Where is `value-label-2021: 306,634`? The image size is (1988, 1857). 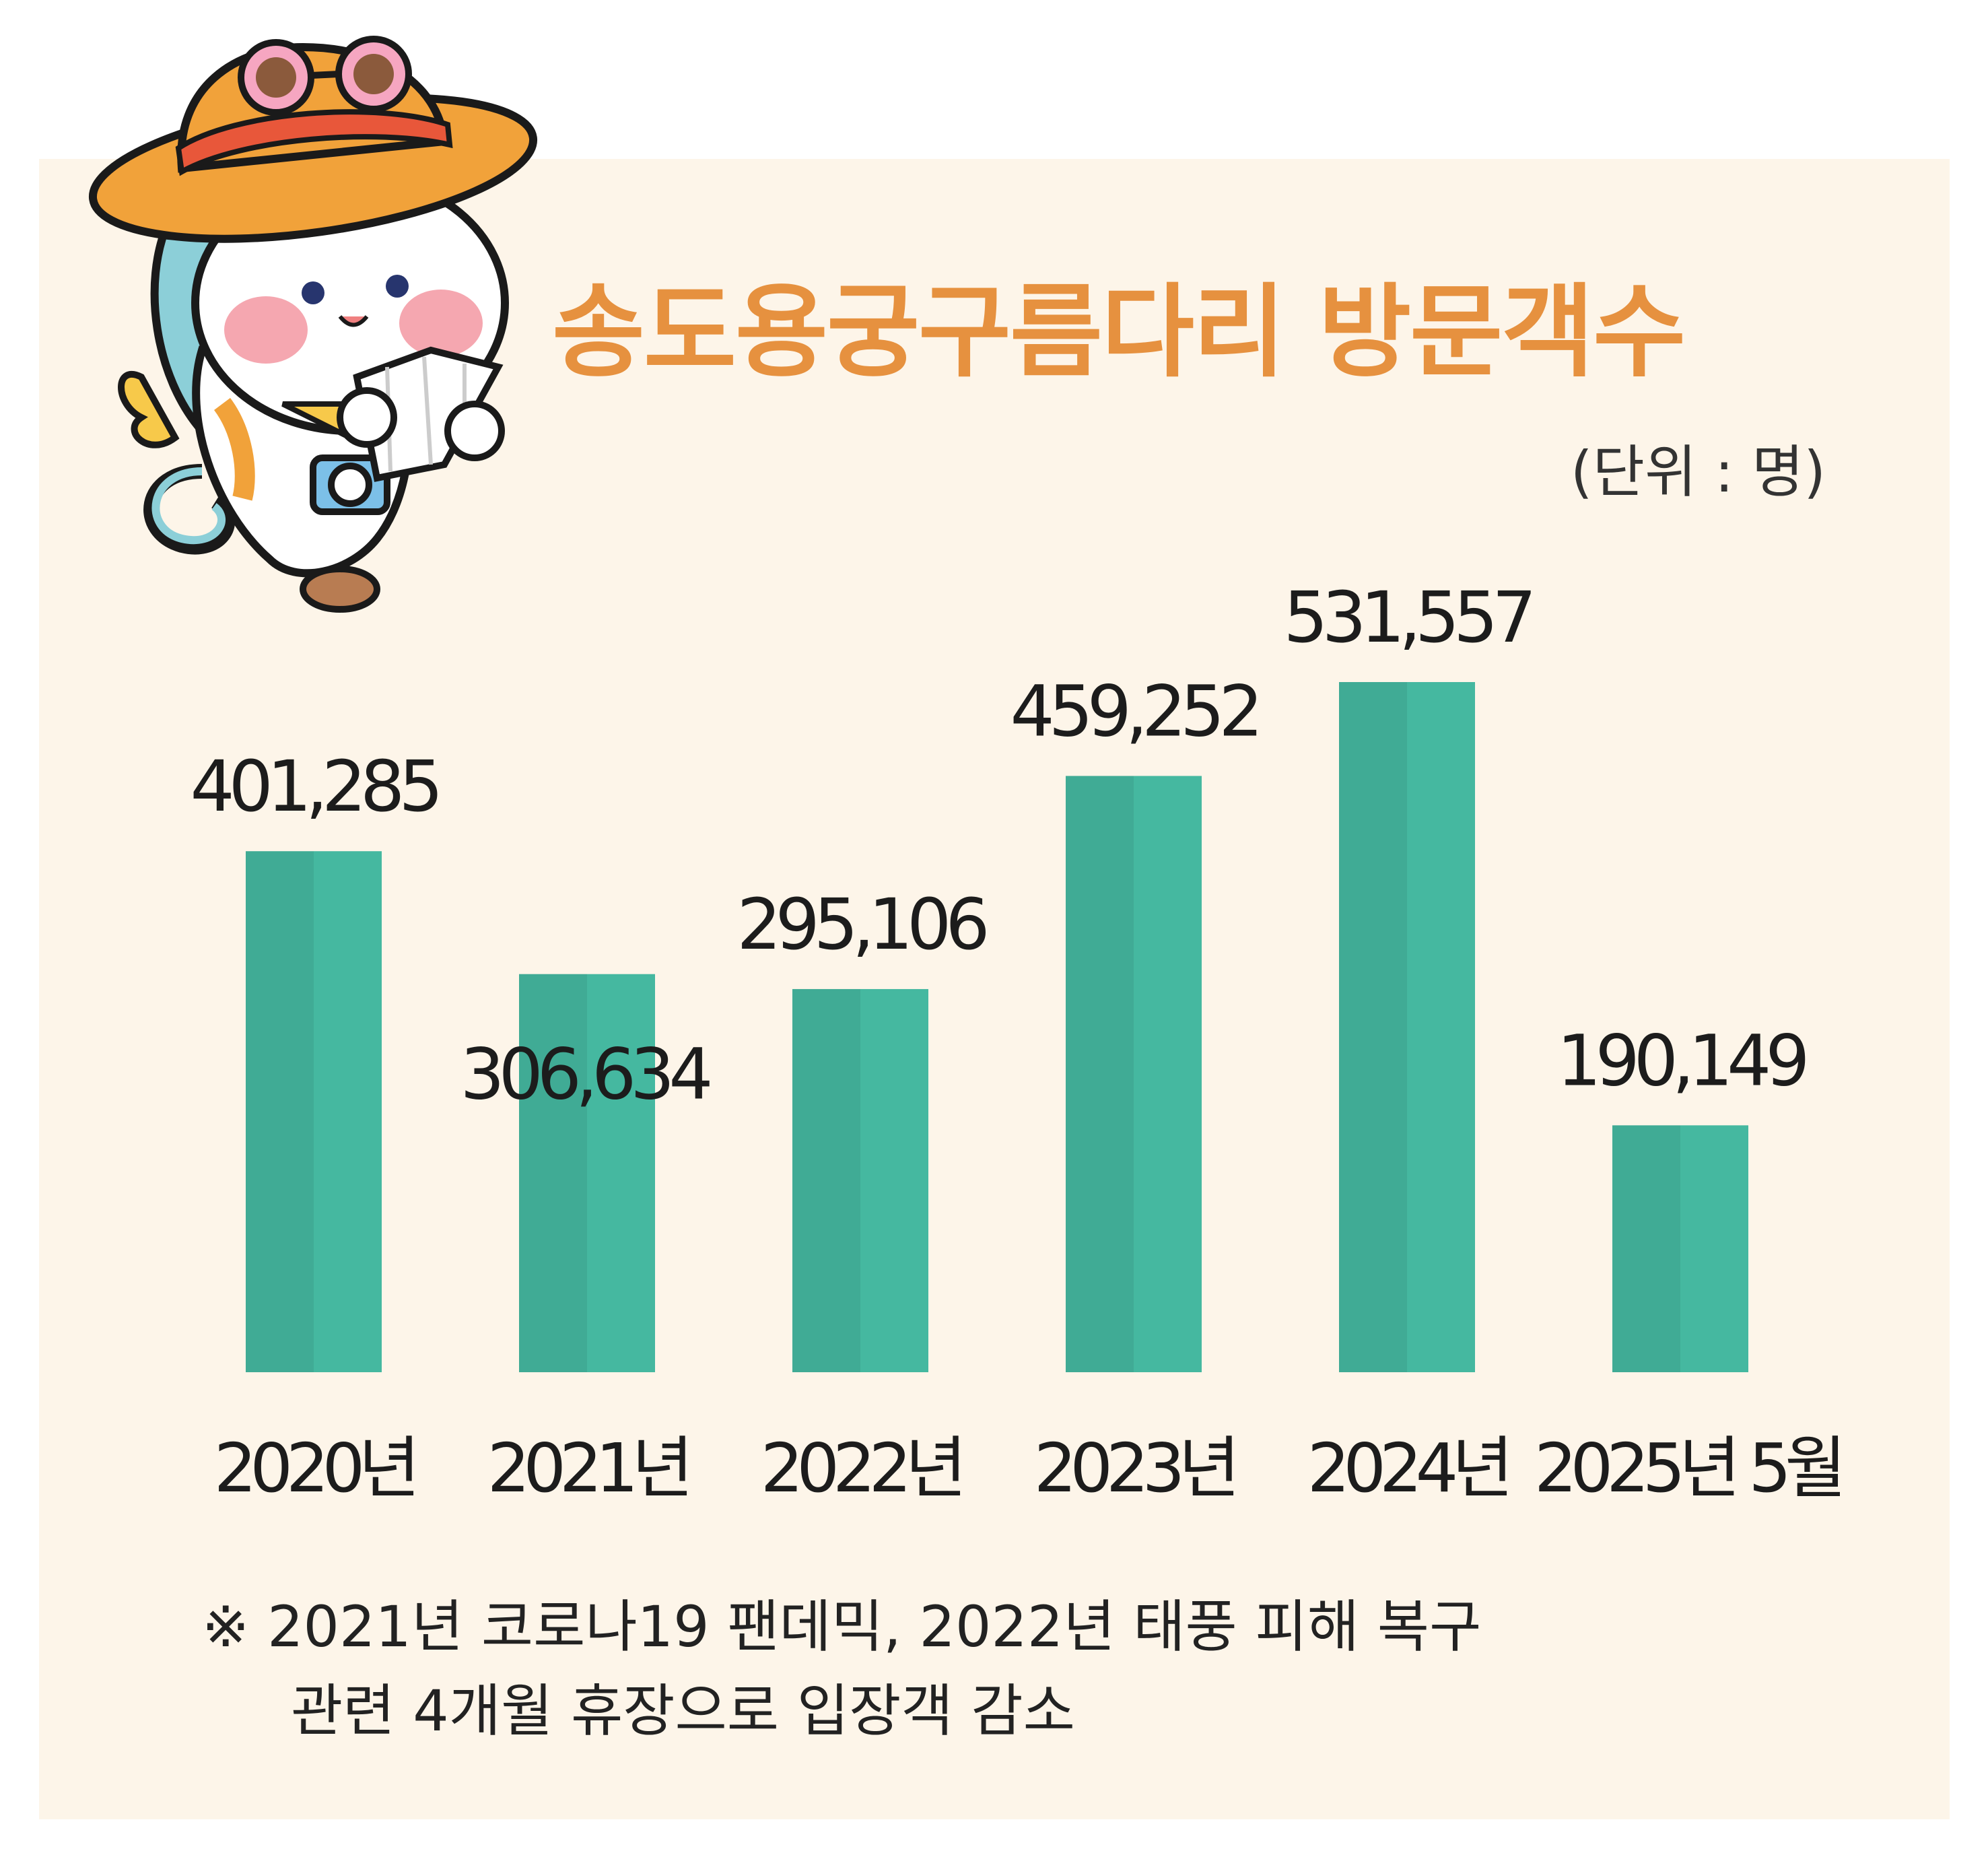
value-label-2021: 306,634 is located at coordinates (585, 1075).